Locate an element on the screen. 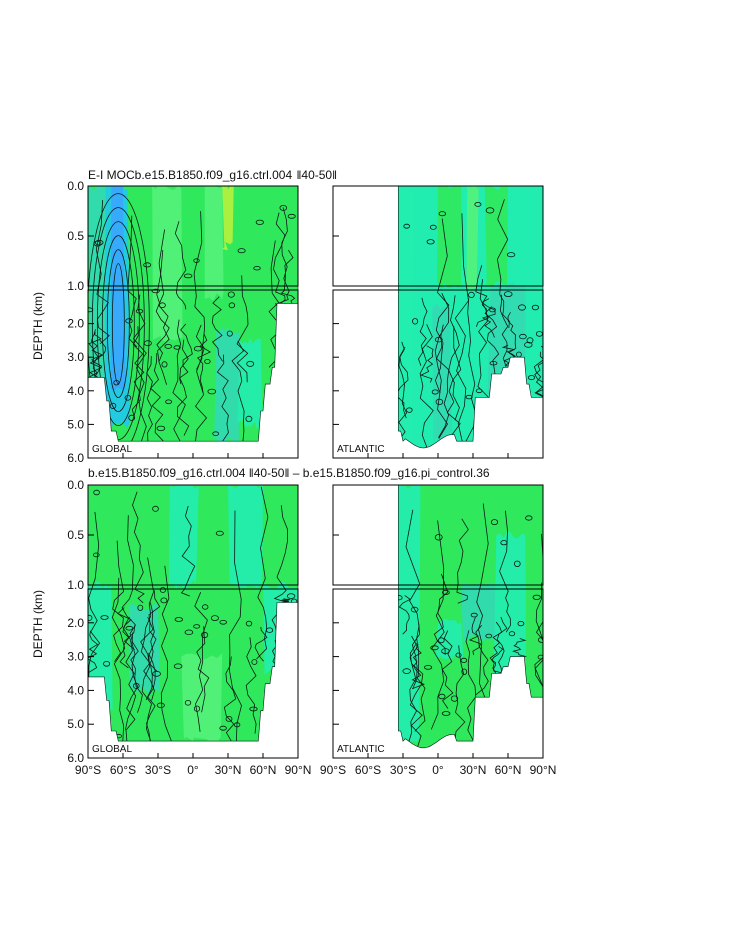  panel-1-atlantic: ATLANTIC is located at coordinates (438, 322).